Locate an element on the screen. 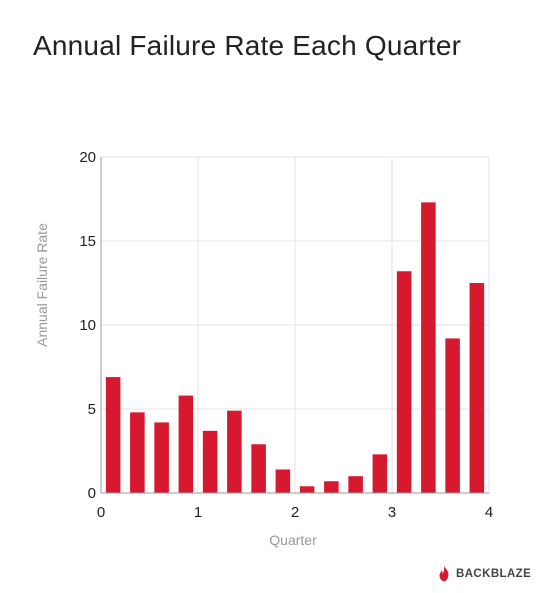 Image resolution: width=543 pixels, height=593 pixels. x-tick-label: 4 is located at coordinates (489, 512).